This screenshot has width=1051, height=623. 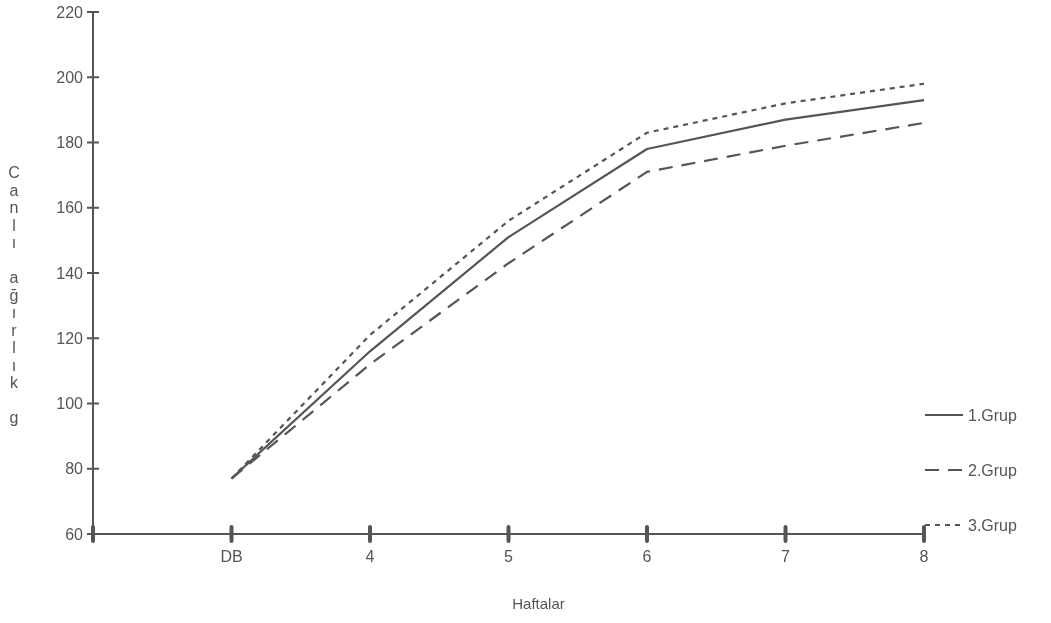 What do you see at coordinates (786, 556) in the screenshot?
I see `x-tick-label: 7` at bounding box center [786, 556].